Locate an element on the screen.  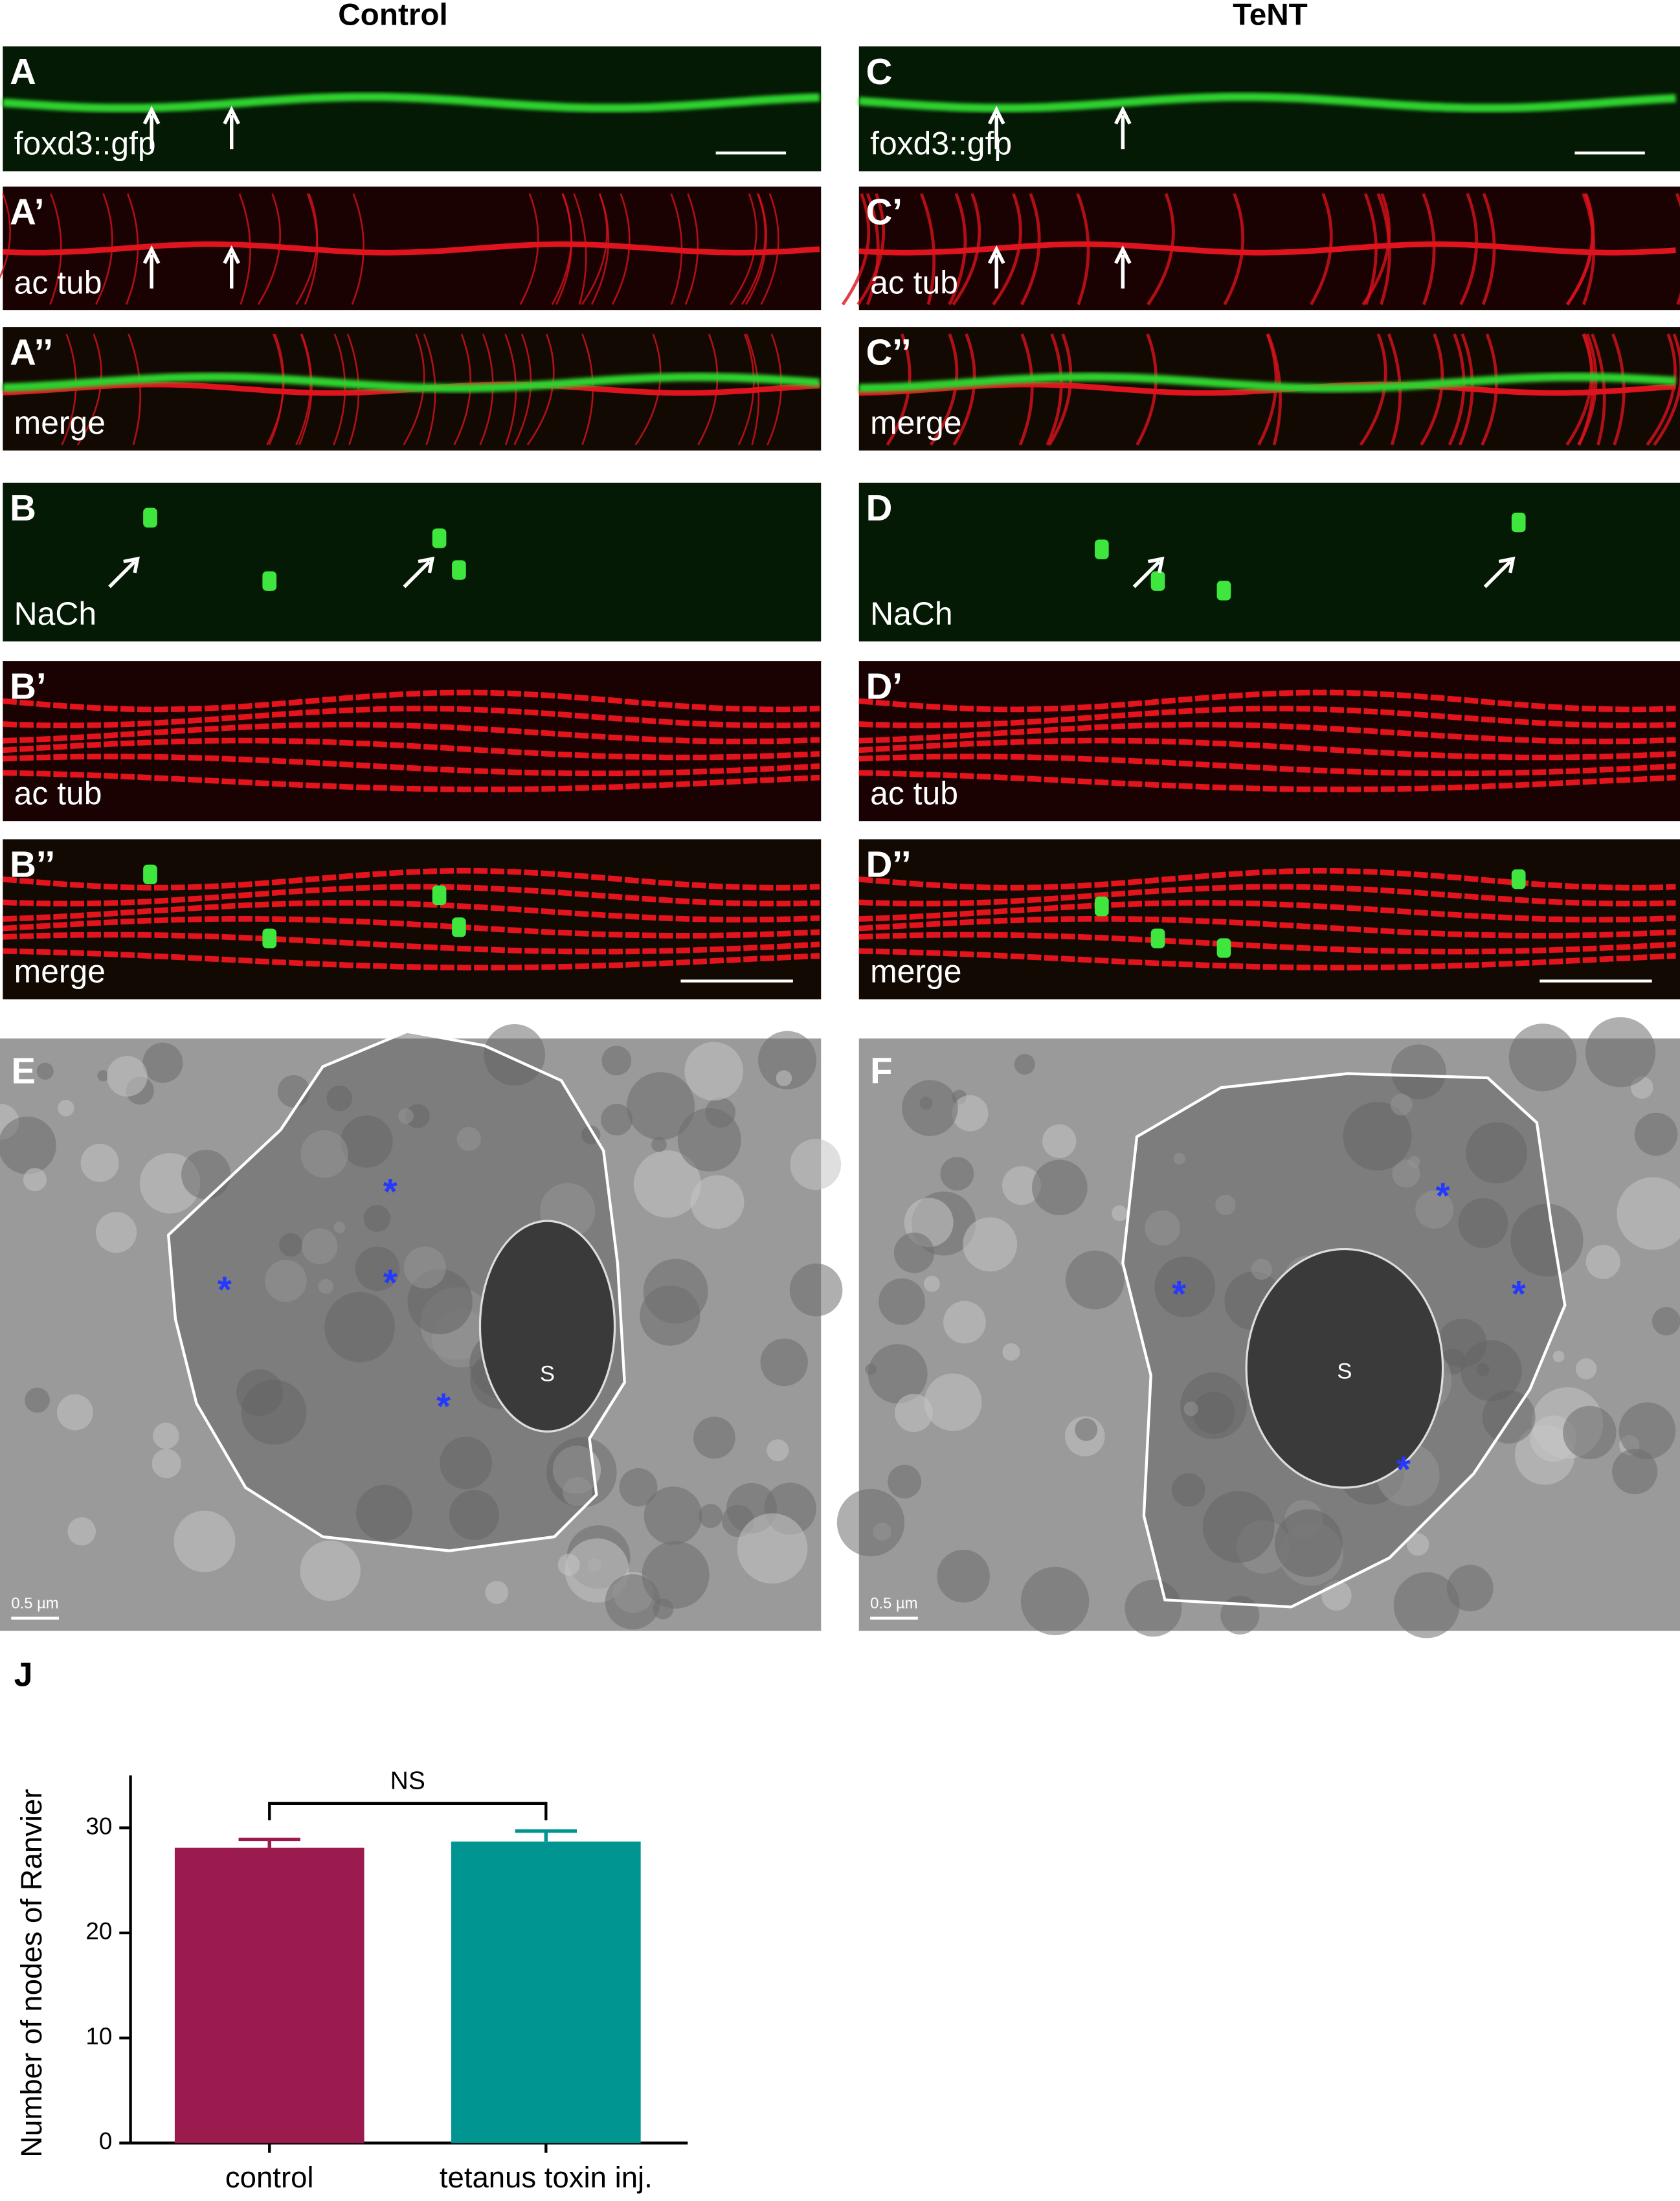
column-title: Control is located at coordinates (393, 16).